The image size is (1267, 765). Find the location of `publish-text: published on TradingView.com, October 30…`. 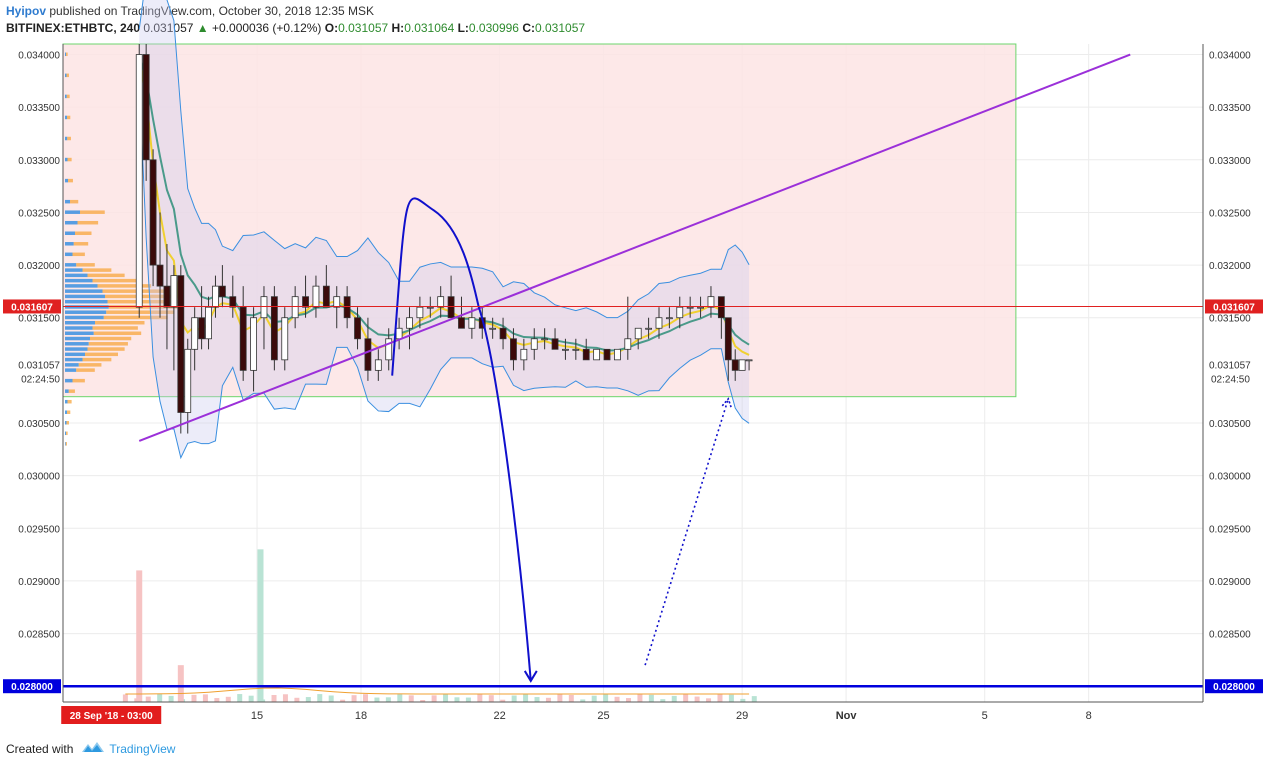

publish-text: published on TradingView.com, October 30… is located at coordinates (212, 11).